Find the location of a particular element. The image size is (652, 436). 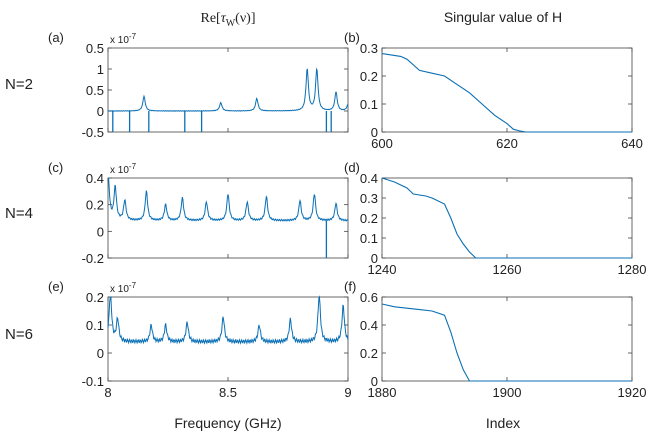

x-tick-label: 8 is located at coordinates (107, 392).